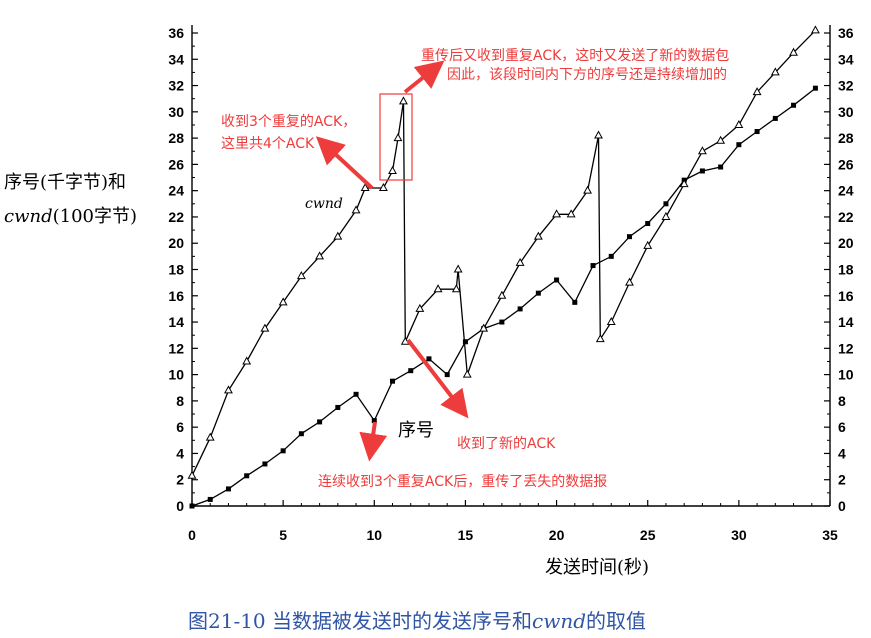 The image size is (871, 638). Describe the element at coordinates (176, 33) in the screenshot. I see `y-tick-label-left: 36` at that location.